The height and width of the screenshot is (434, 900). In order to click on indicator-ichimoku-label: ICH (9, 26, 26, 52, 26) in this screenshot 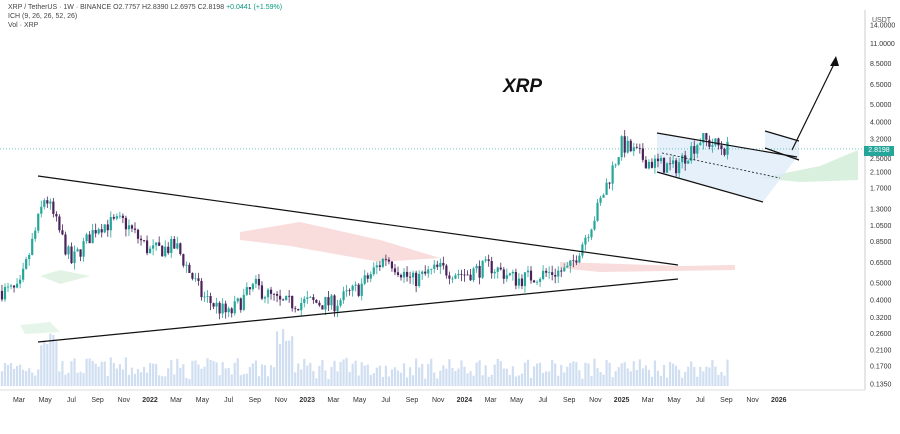, I will do `click(43, 16)`.